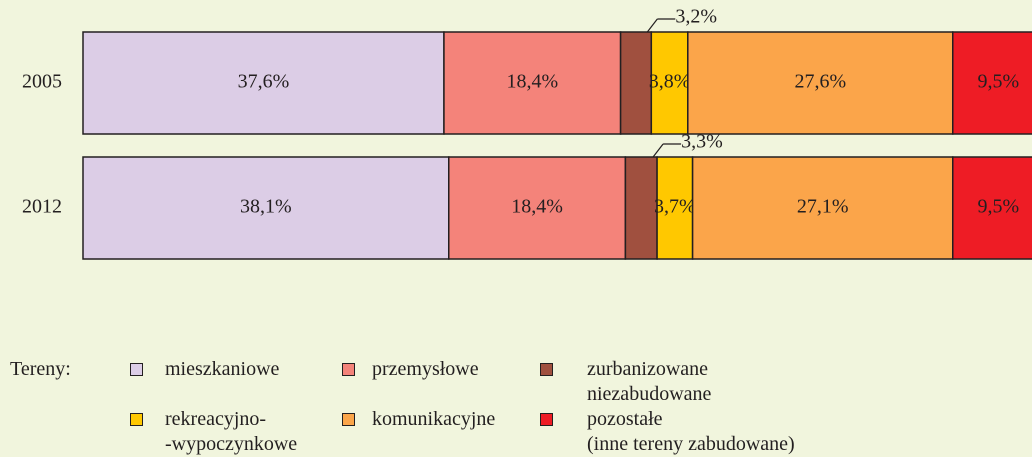 The height and width of the screenshot is (457, 1032). I want to click on legend-label: mieszkaniowe, so click(222, 369).